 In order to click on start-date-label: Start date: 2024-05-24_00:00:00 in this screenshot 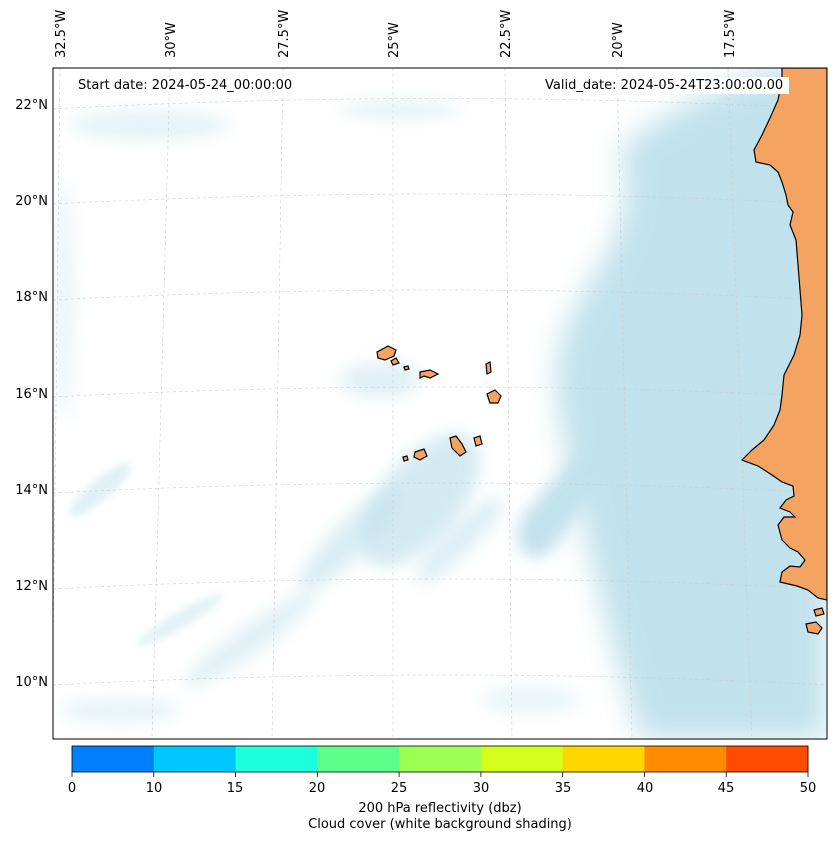, I will do `click(185, 85)`.